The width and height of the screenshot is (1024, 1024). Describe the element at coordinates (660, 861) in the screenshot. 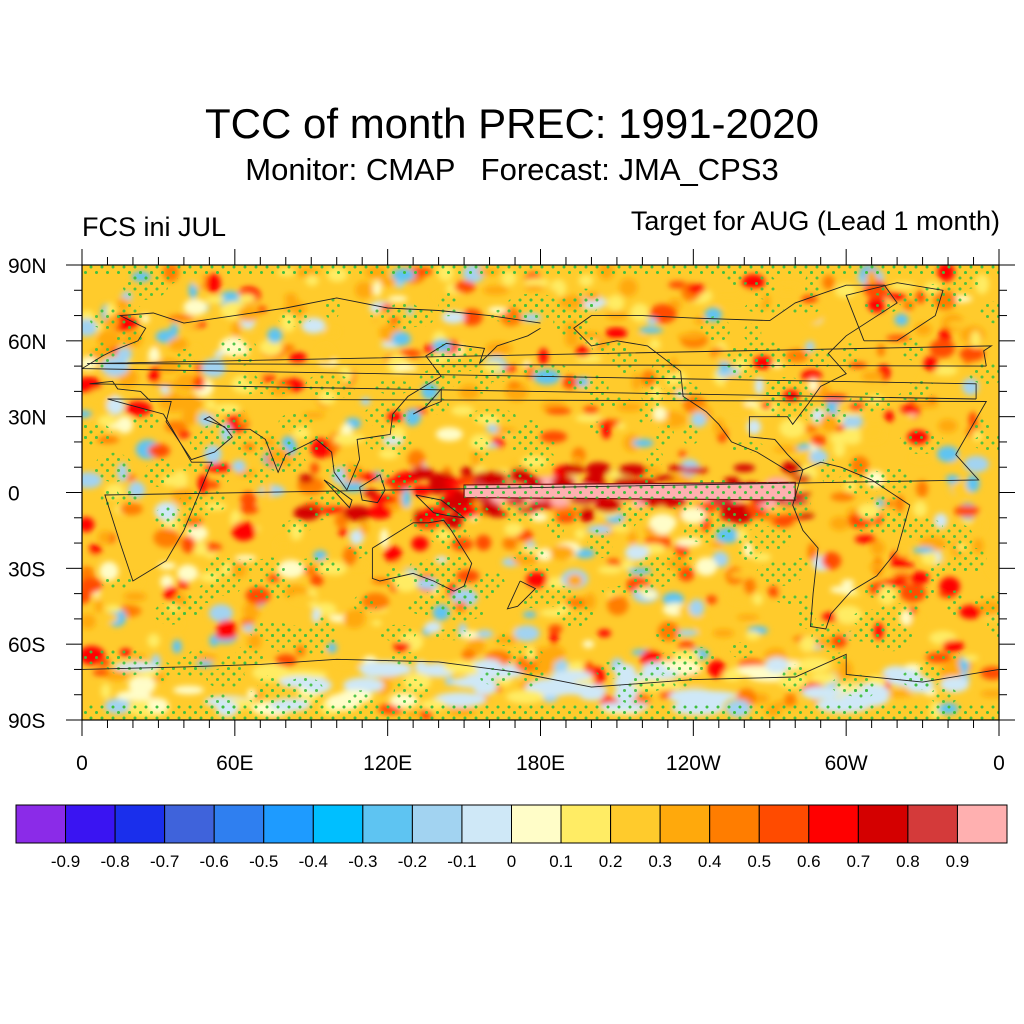

I see `colorbar-label: 0.3` at that location.